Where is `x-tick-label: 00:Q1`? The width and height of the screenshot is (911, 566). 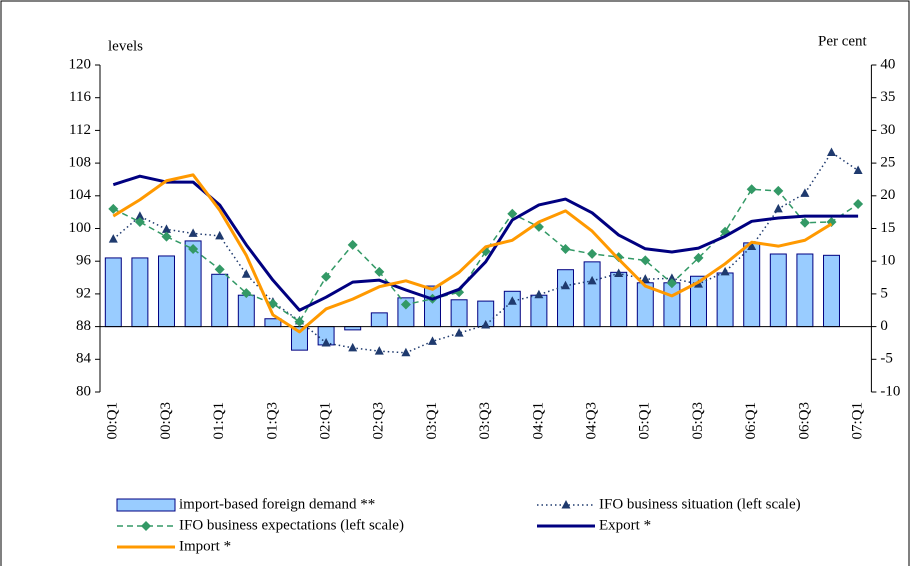
x-tick-label: 00:Q1 is located at coordinates (113, 421).